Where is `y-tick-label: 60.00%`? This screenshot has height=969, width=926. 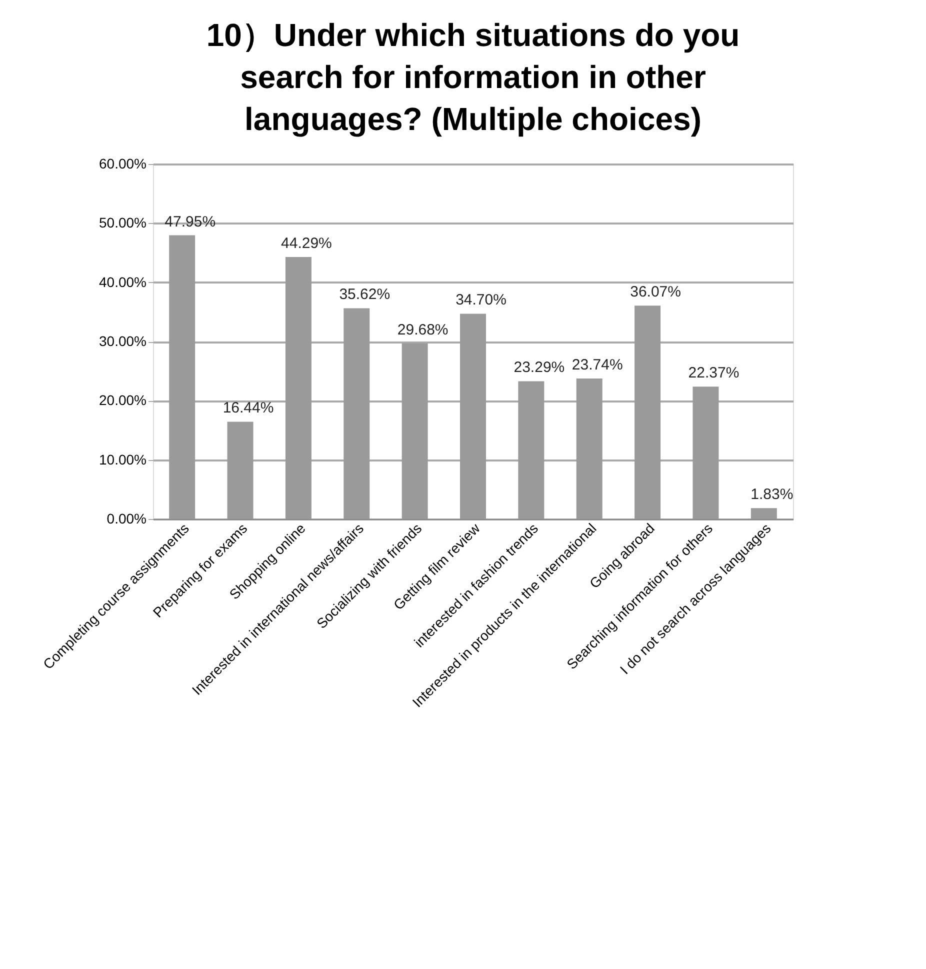 y-tick-label: 60.00% is located at coordinates (122, 164).